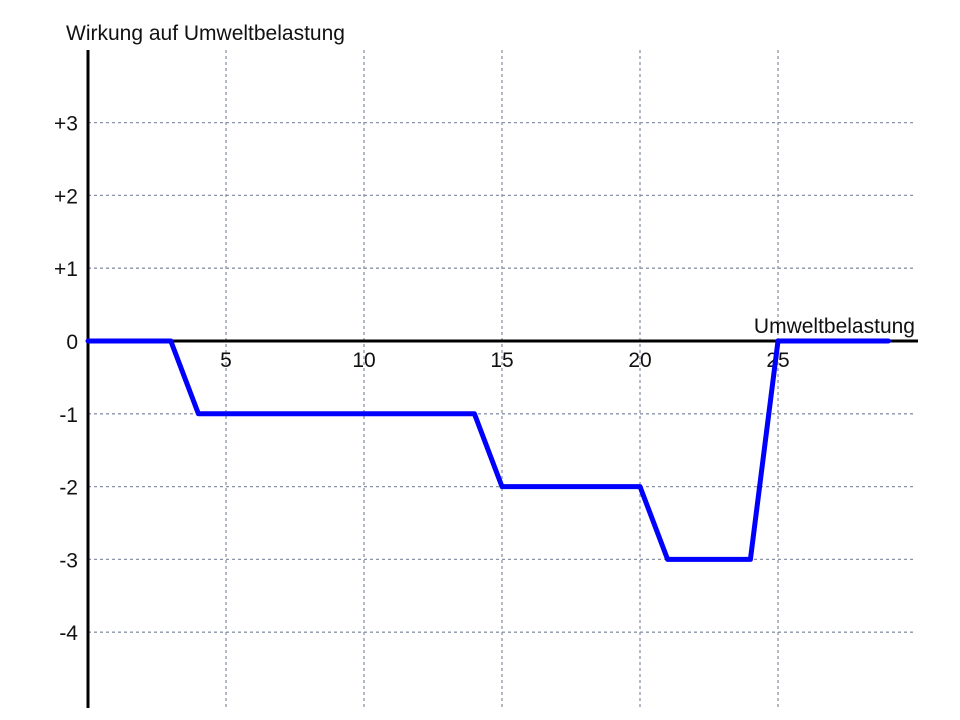 Image resolution: width=960 pixels, height=720 pixels. What do you see at coordinates (66, 379) in the screenshot?
I see `y-tick-labels: +3 +2 +1 0 -1 -2 -3 -4` at bounding box center [66, 379].